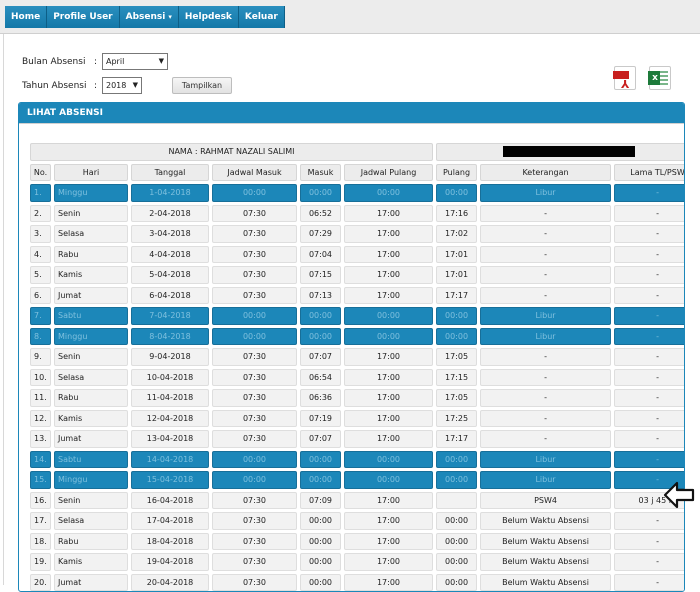 Image resolution: width=700 pixels, height=592 pixels. I want to click on column-header: Jadwal Masuk, so click(254, 172).